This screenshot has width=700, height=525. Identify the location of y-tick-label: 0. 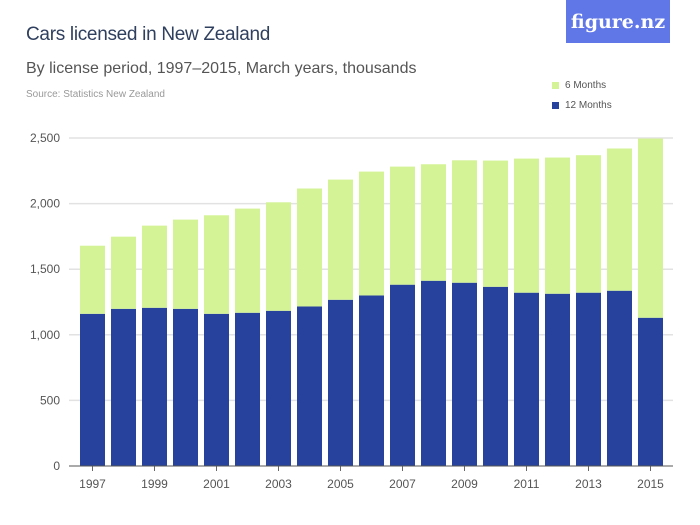
(56, 466).